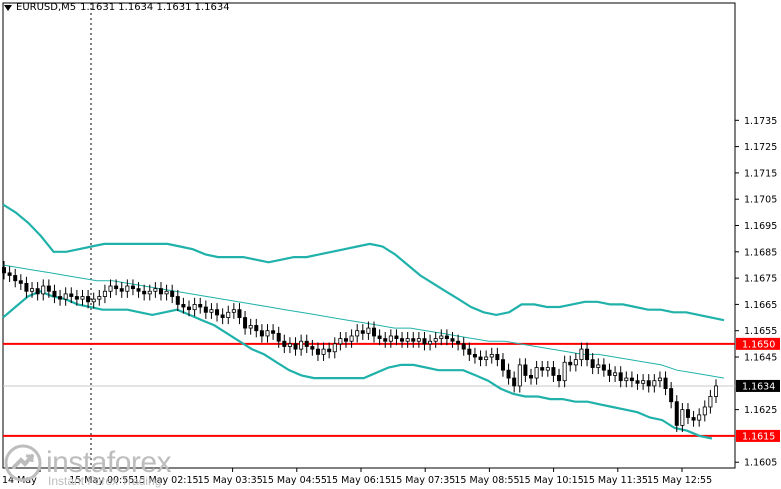 The image size is (781, 489). What do you see at coordinates (294, 480) in the screenshot?
I see `x-tick-label: 15 May 04:55` at bounding box center [294, 480].